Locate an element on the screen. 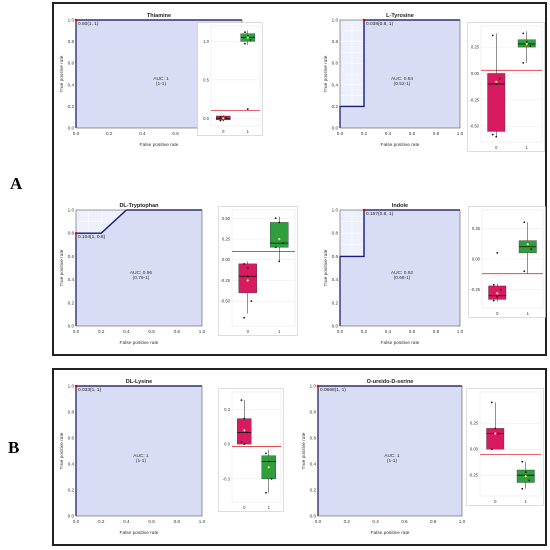 The width and height of the screenshot is (550, 550). chart-title: DL-Lysine is located at coordinates (139, 382).